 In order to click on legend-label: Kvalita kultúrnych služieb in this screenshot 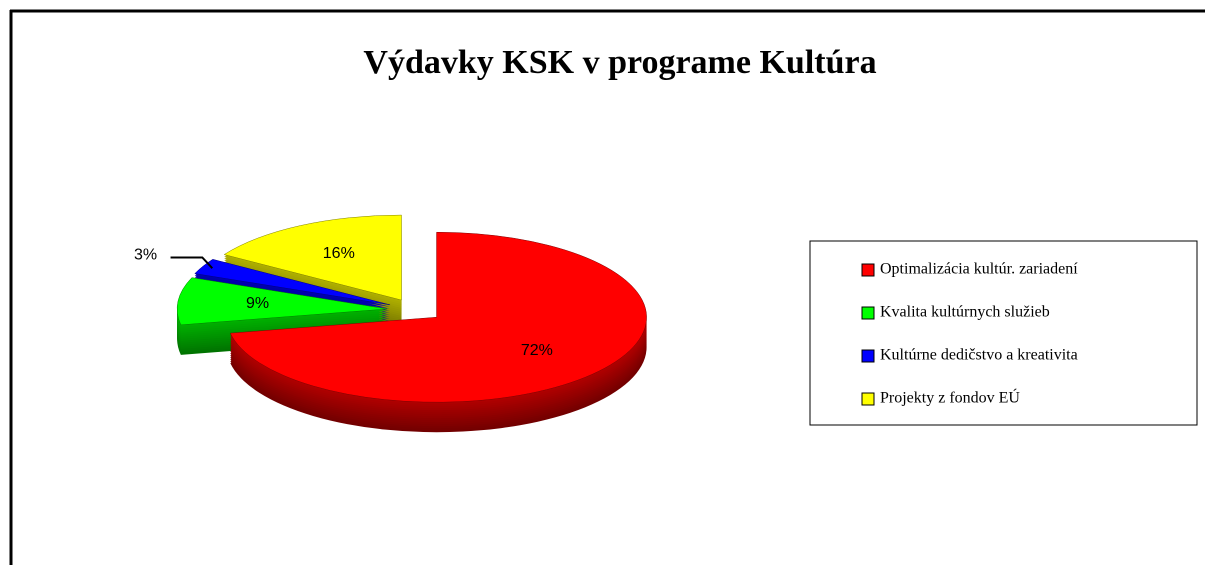, I will do `click(965, 312)`.